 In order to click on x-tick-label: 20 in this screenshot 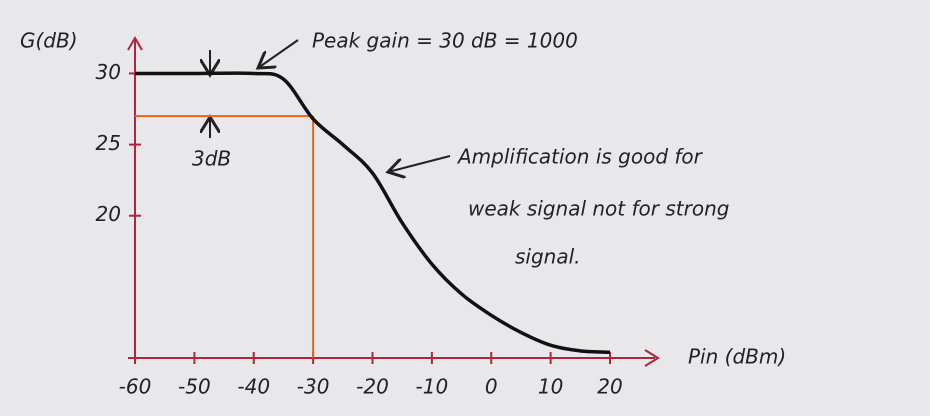, I will do `click(609, 387)`.